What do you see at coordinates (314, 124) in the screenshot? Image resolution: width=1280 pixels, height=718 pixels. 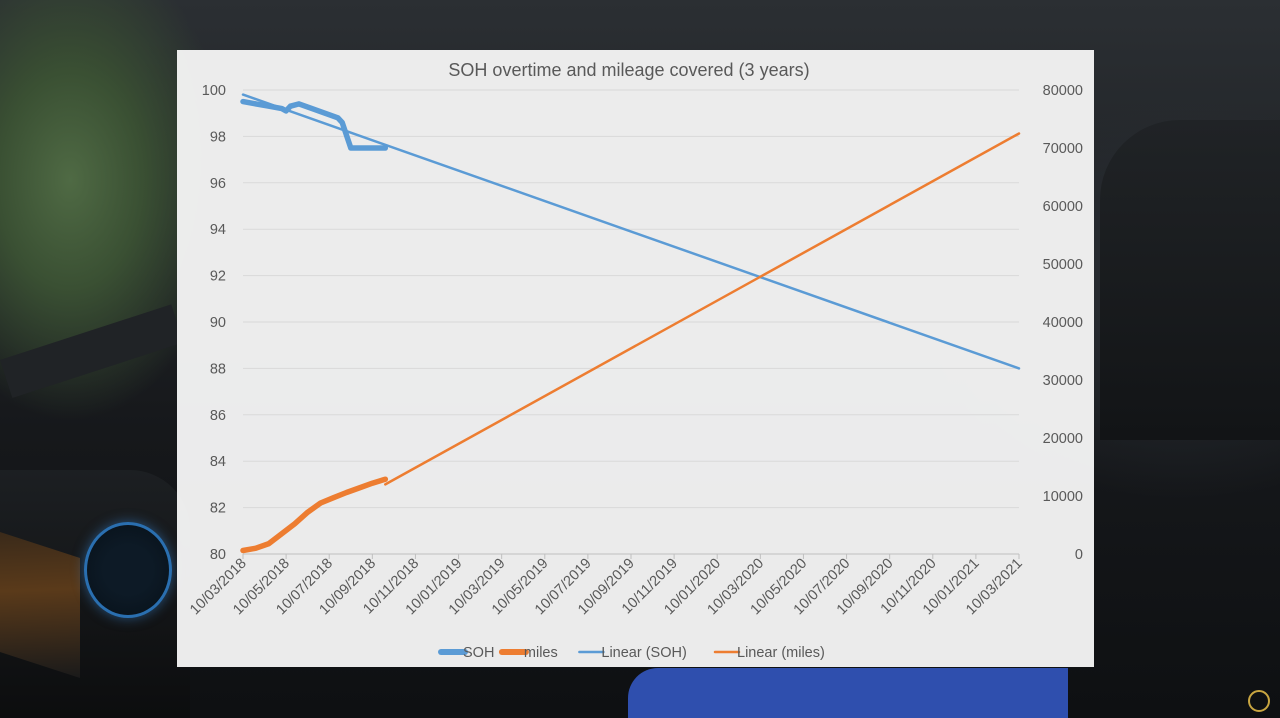 I see `series-line-soh` at bounding box center [314, 124].